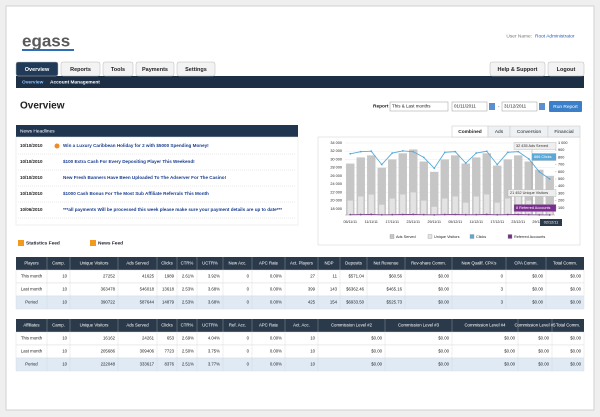 This screenshot has height=417, width=600. I want to click on table-cell: 8376, so click(169, 364).